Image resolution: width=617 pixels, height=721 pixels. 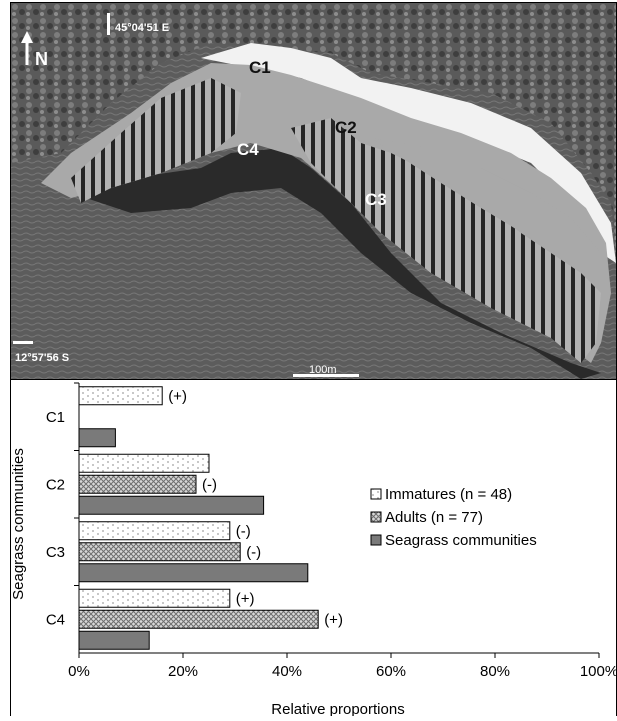 What do you see at coordinates (376, 494) in the screenshot?
I see `legend-swatch-immatures` at bounding box center [376, 494].